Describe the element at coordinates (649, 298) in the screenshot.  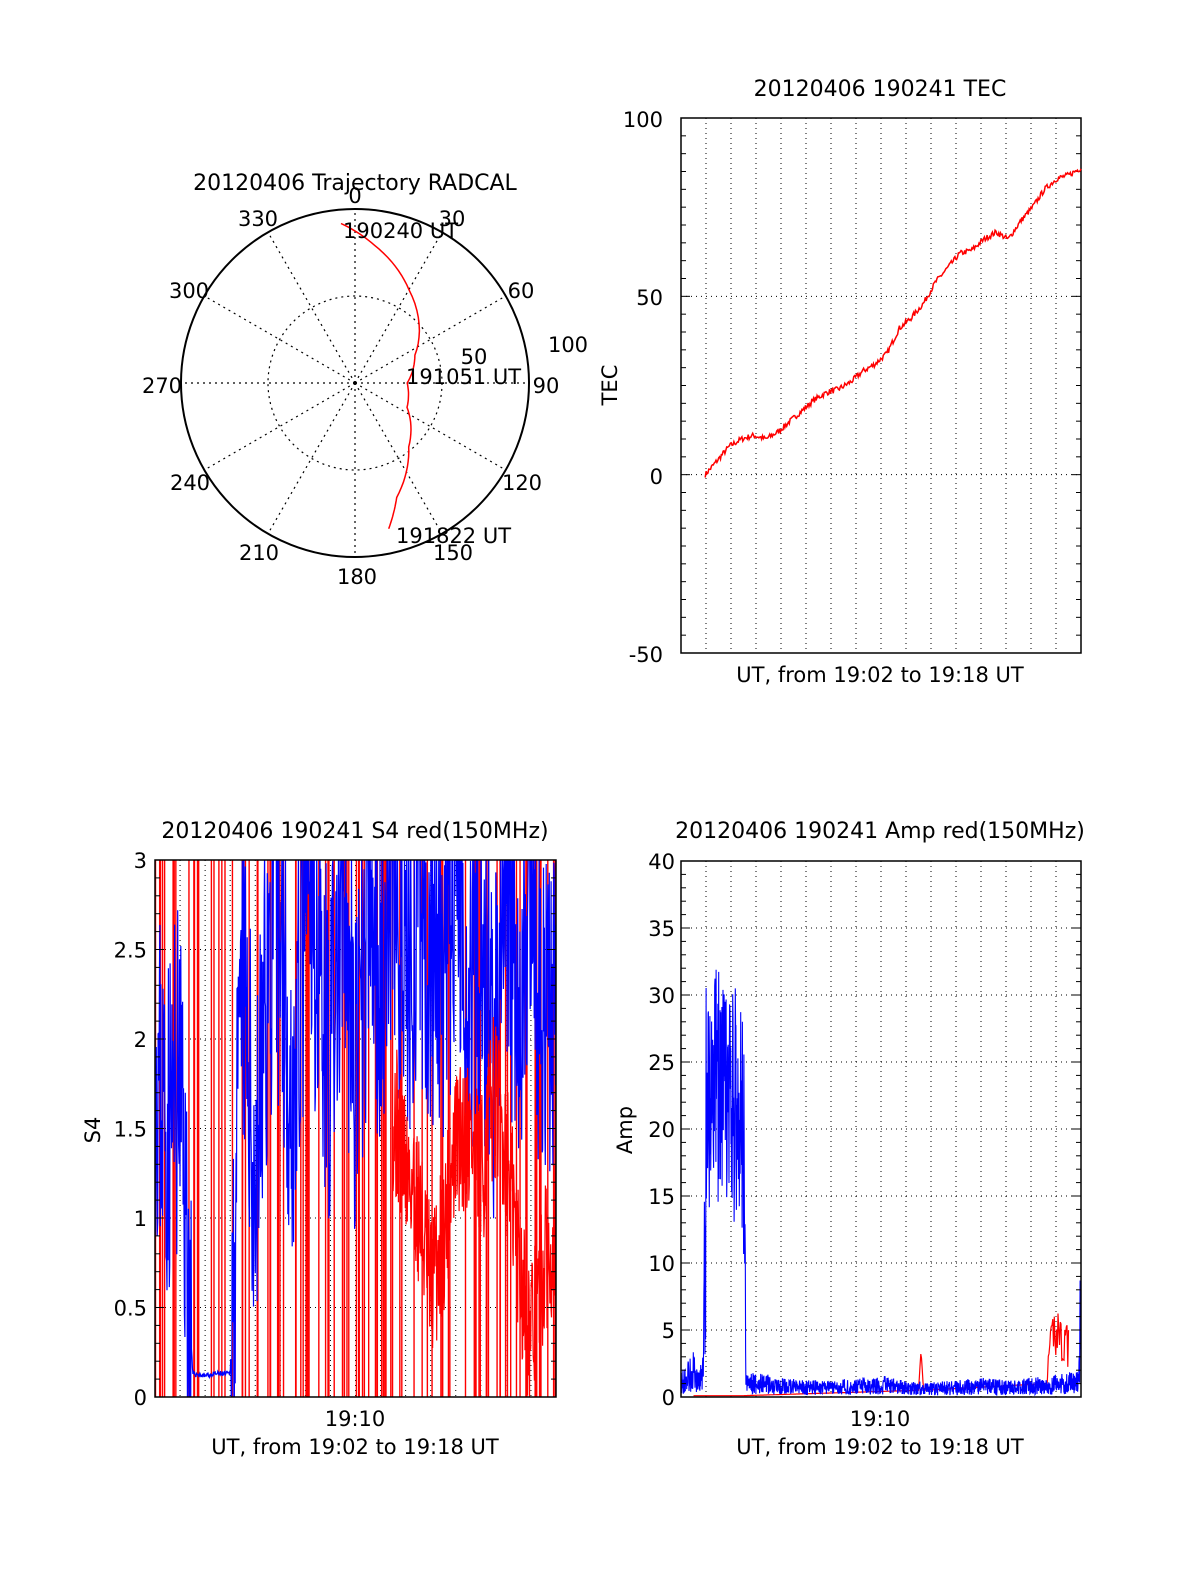
I see `tec-ytick-50: 50` at that location.